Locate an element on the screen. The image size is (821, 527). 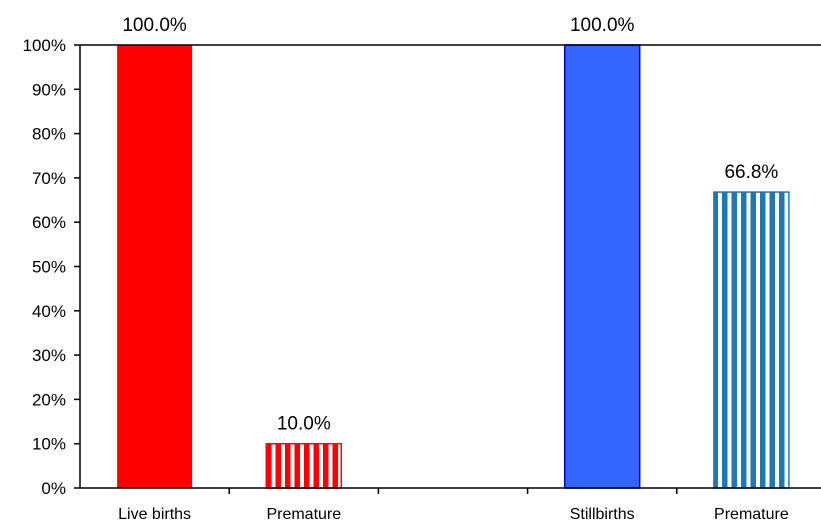
data-label-4: 66.8% is located at coordinates (751, 172).